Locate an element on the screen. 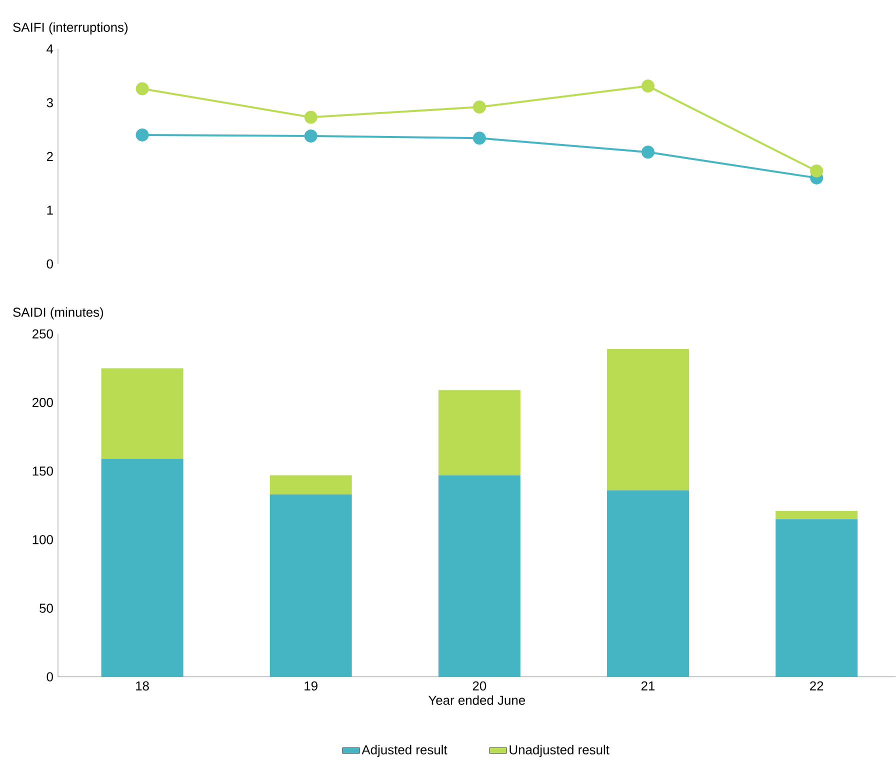 The height and width of the screenshot is (763, 896). x-tick-label: 22 is located at coordinates (817, 685).